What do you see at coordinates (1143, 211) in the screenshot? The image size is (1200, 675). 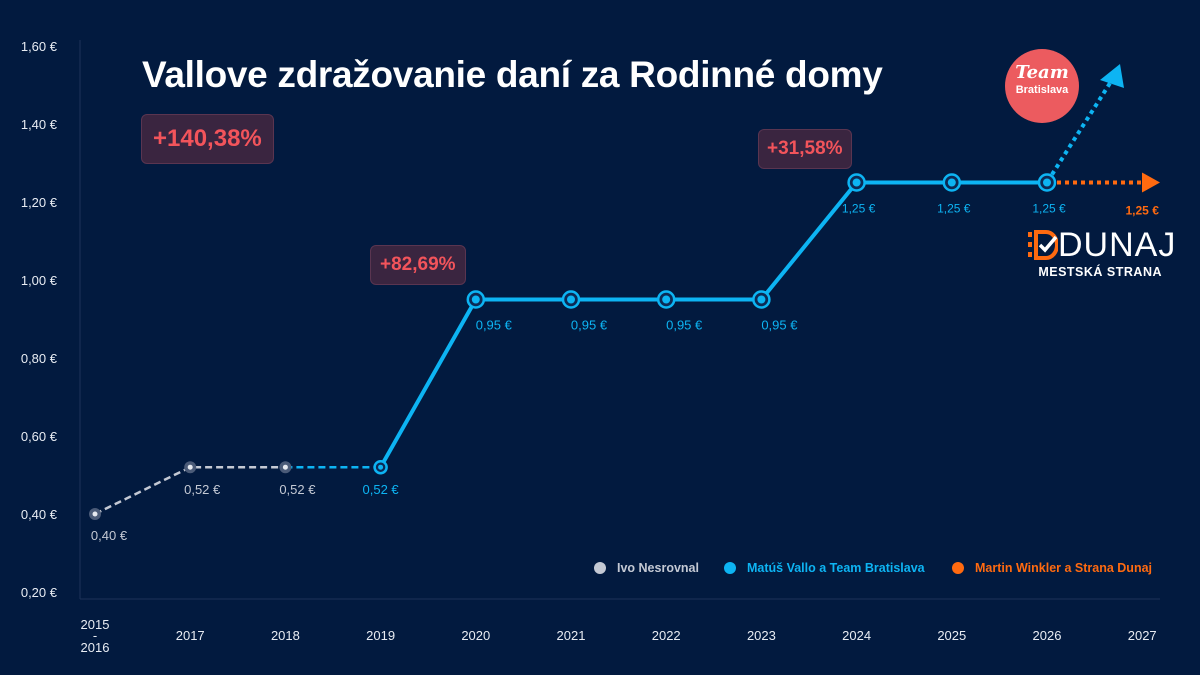 I see `data-label-winkler: 1,25 €` at bounding box center [1143, 211].